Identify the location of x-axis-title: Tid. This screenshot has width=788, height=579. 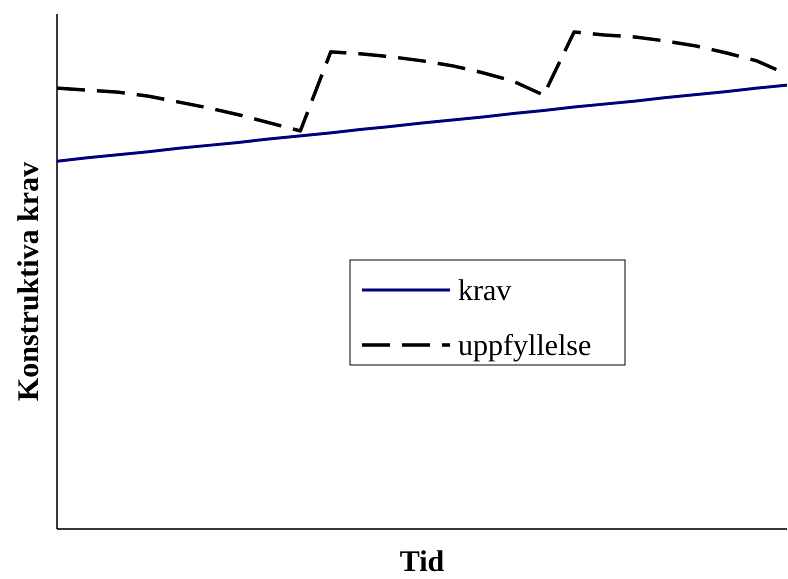
(422, 561).